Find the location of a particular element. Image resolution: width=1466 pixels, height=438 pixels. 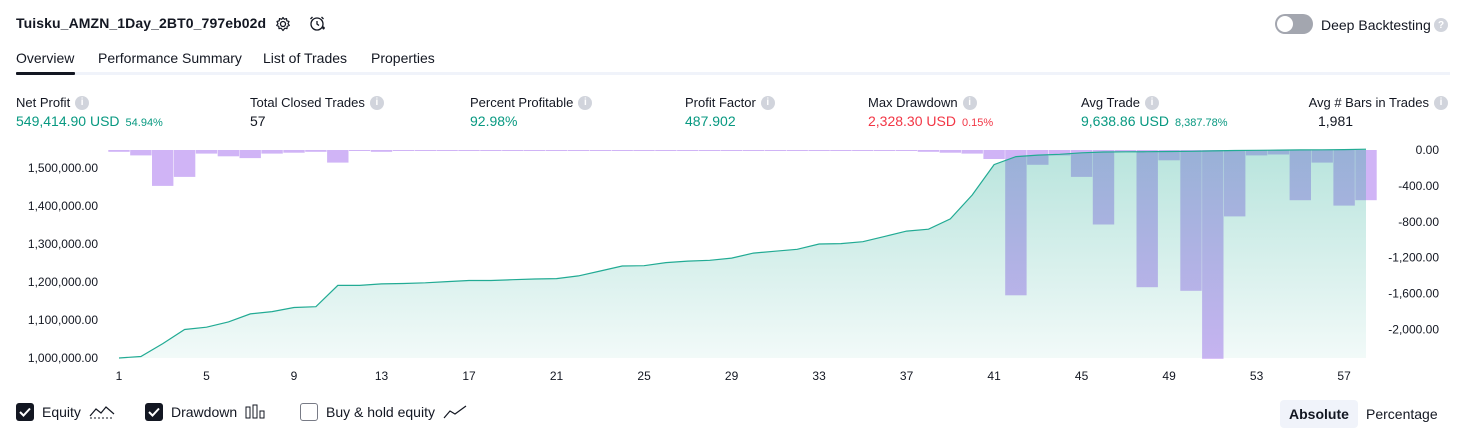

right-axis-tick: -400.00 is located at coordinates (1418, 186).